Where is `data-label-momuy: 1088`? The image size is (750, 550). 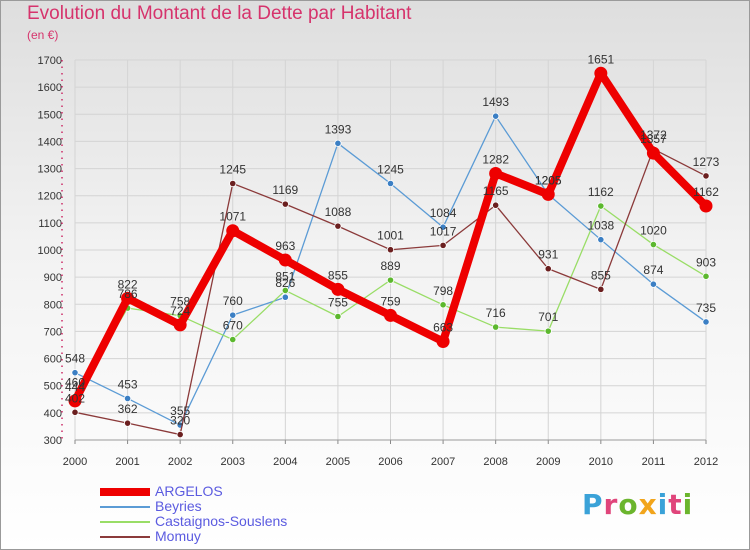 data-label-momuy: 1088 is located at coordinates (338, 212).